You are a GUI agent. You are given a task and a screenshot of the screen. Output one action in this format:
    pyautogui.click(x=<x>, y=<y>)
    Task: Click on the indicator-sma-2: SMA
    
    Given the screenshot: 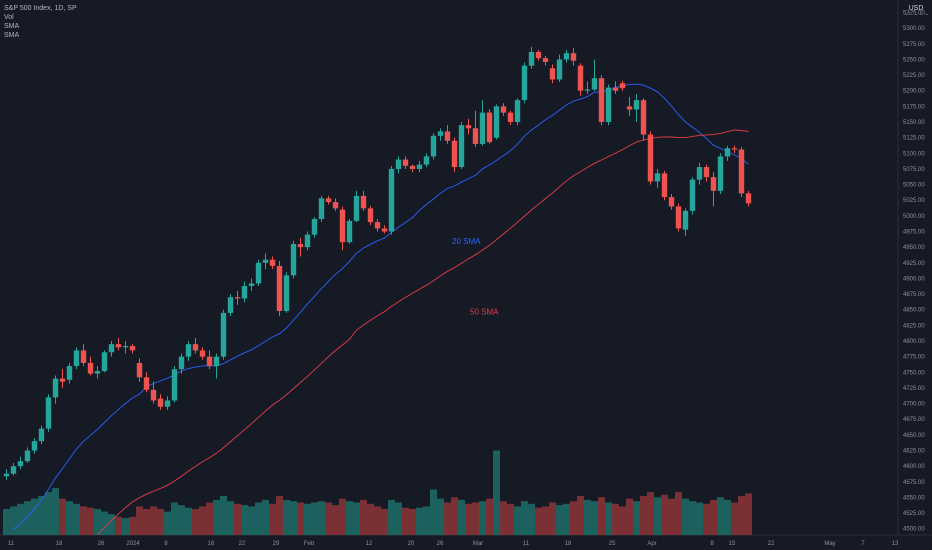 What is the action you would take?
    pyautogui.click(x=12, y=35)
    